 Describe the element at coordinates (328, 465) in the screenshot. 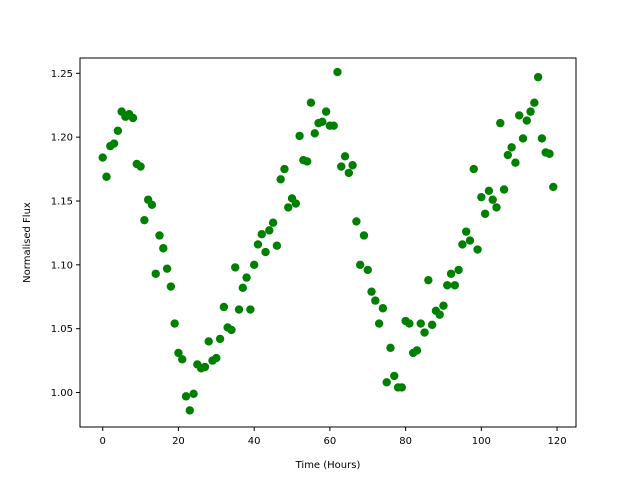

I see `x-axis-label: Time (Hours)` at that location.